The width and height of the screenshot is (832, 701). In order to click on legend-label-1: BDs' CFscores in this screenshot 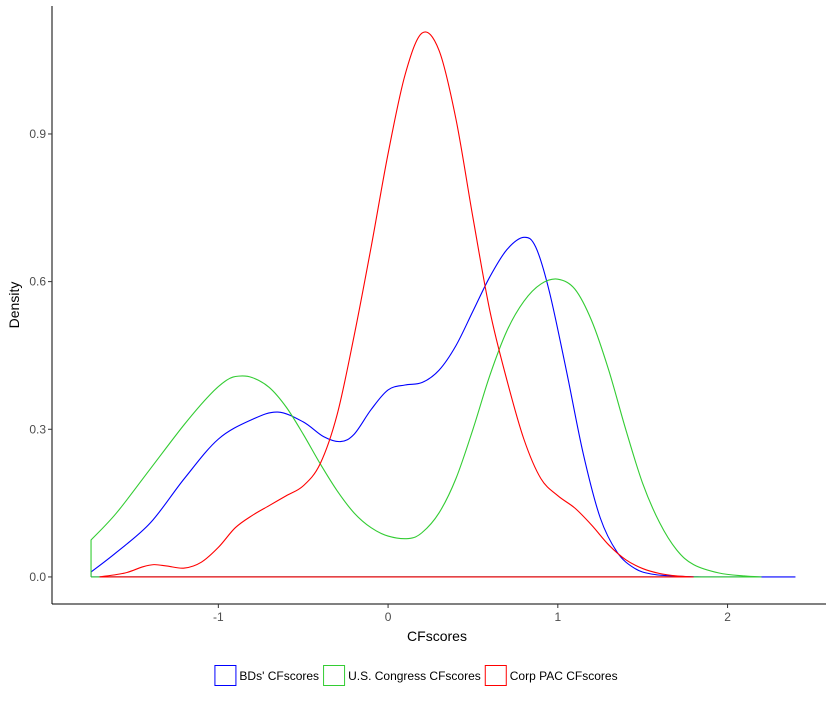, I will do `click(279, 676)`.